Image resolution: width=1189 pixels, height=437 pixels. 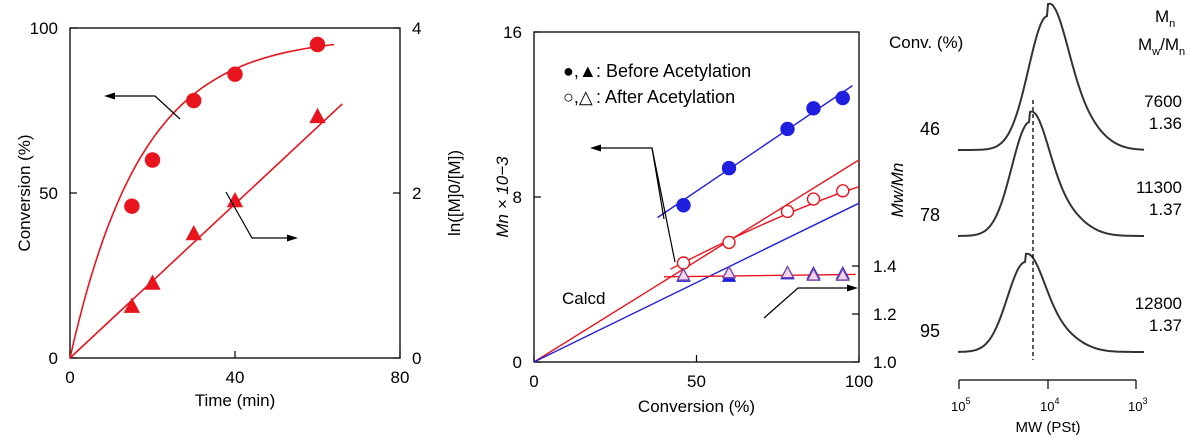 I want to click on panel-a-y2tick-label: 4, so click(x=416, y=28).